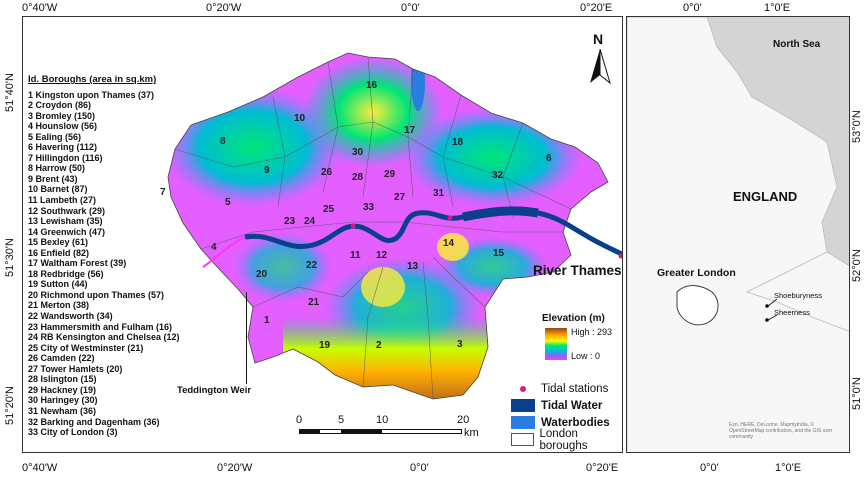 The image size is (865, 479). What do you see at coordinates (709, 468) in the screenshot?
I see `inset-bottom-lon-tick: 0°0'` at bounding box center [709, 468].